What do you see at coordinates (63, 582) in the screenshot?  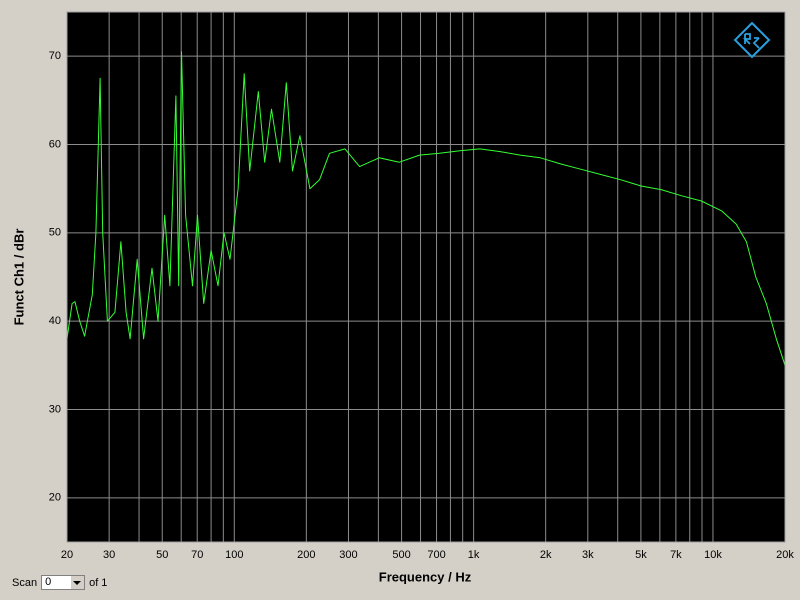 I see `scan-select: 0` at bounding box center [63, 582].